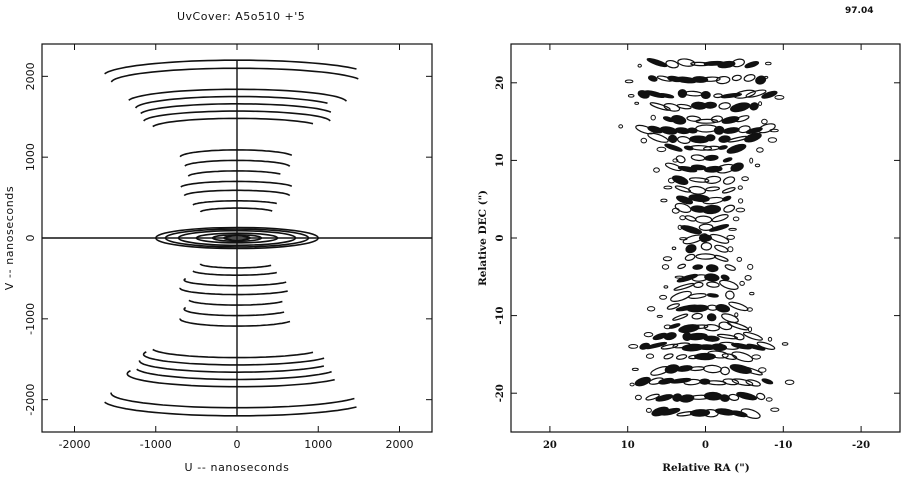 The width and height of the screenshot is (903, 481). What do you see at coordinates (30, 400) in the screenshot?
I see `uv-ytick-label: -2000` at bounding box center [30, 400].